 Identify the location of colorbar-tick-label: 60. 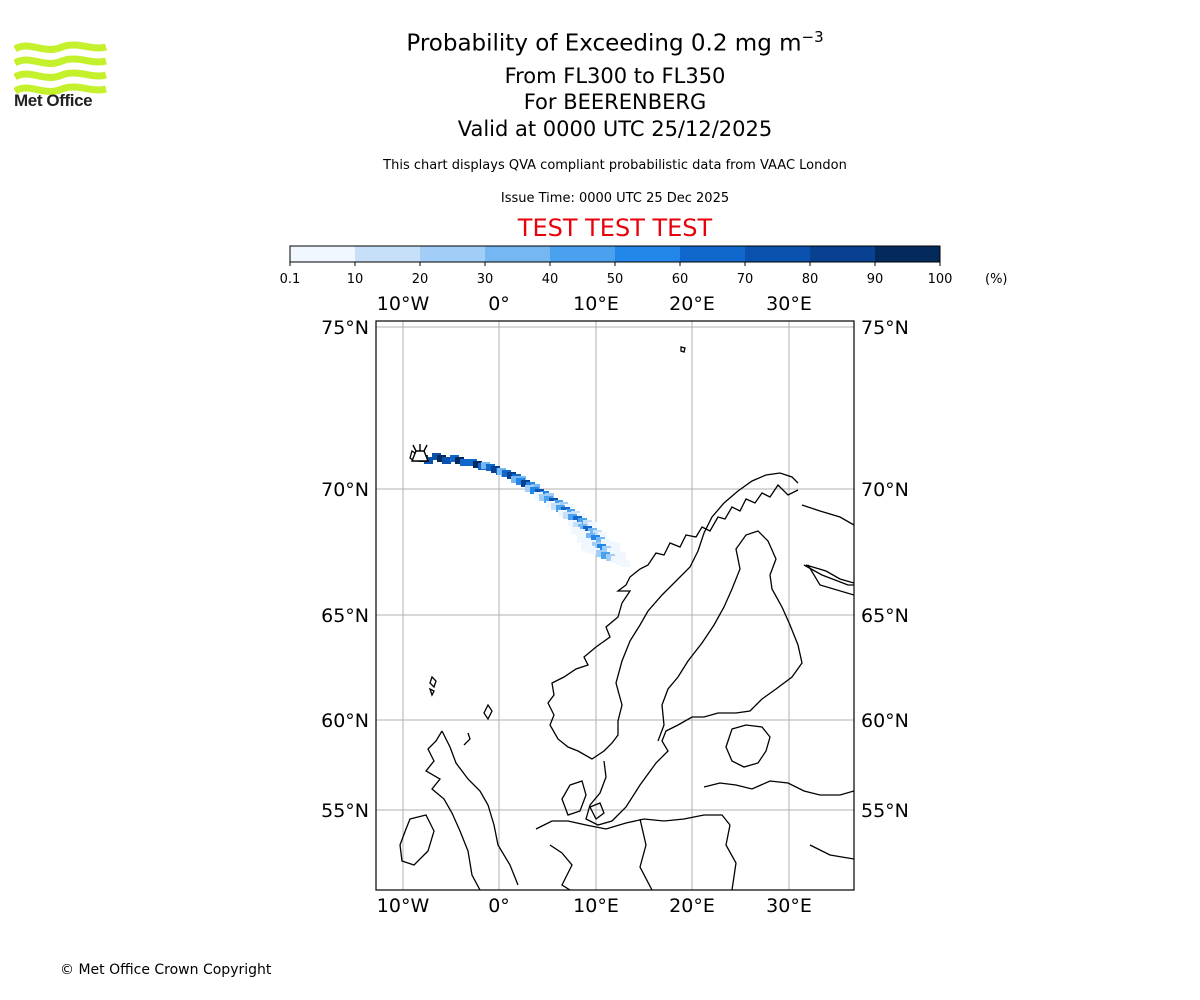
(680, 279).